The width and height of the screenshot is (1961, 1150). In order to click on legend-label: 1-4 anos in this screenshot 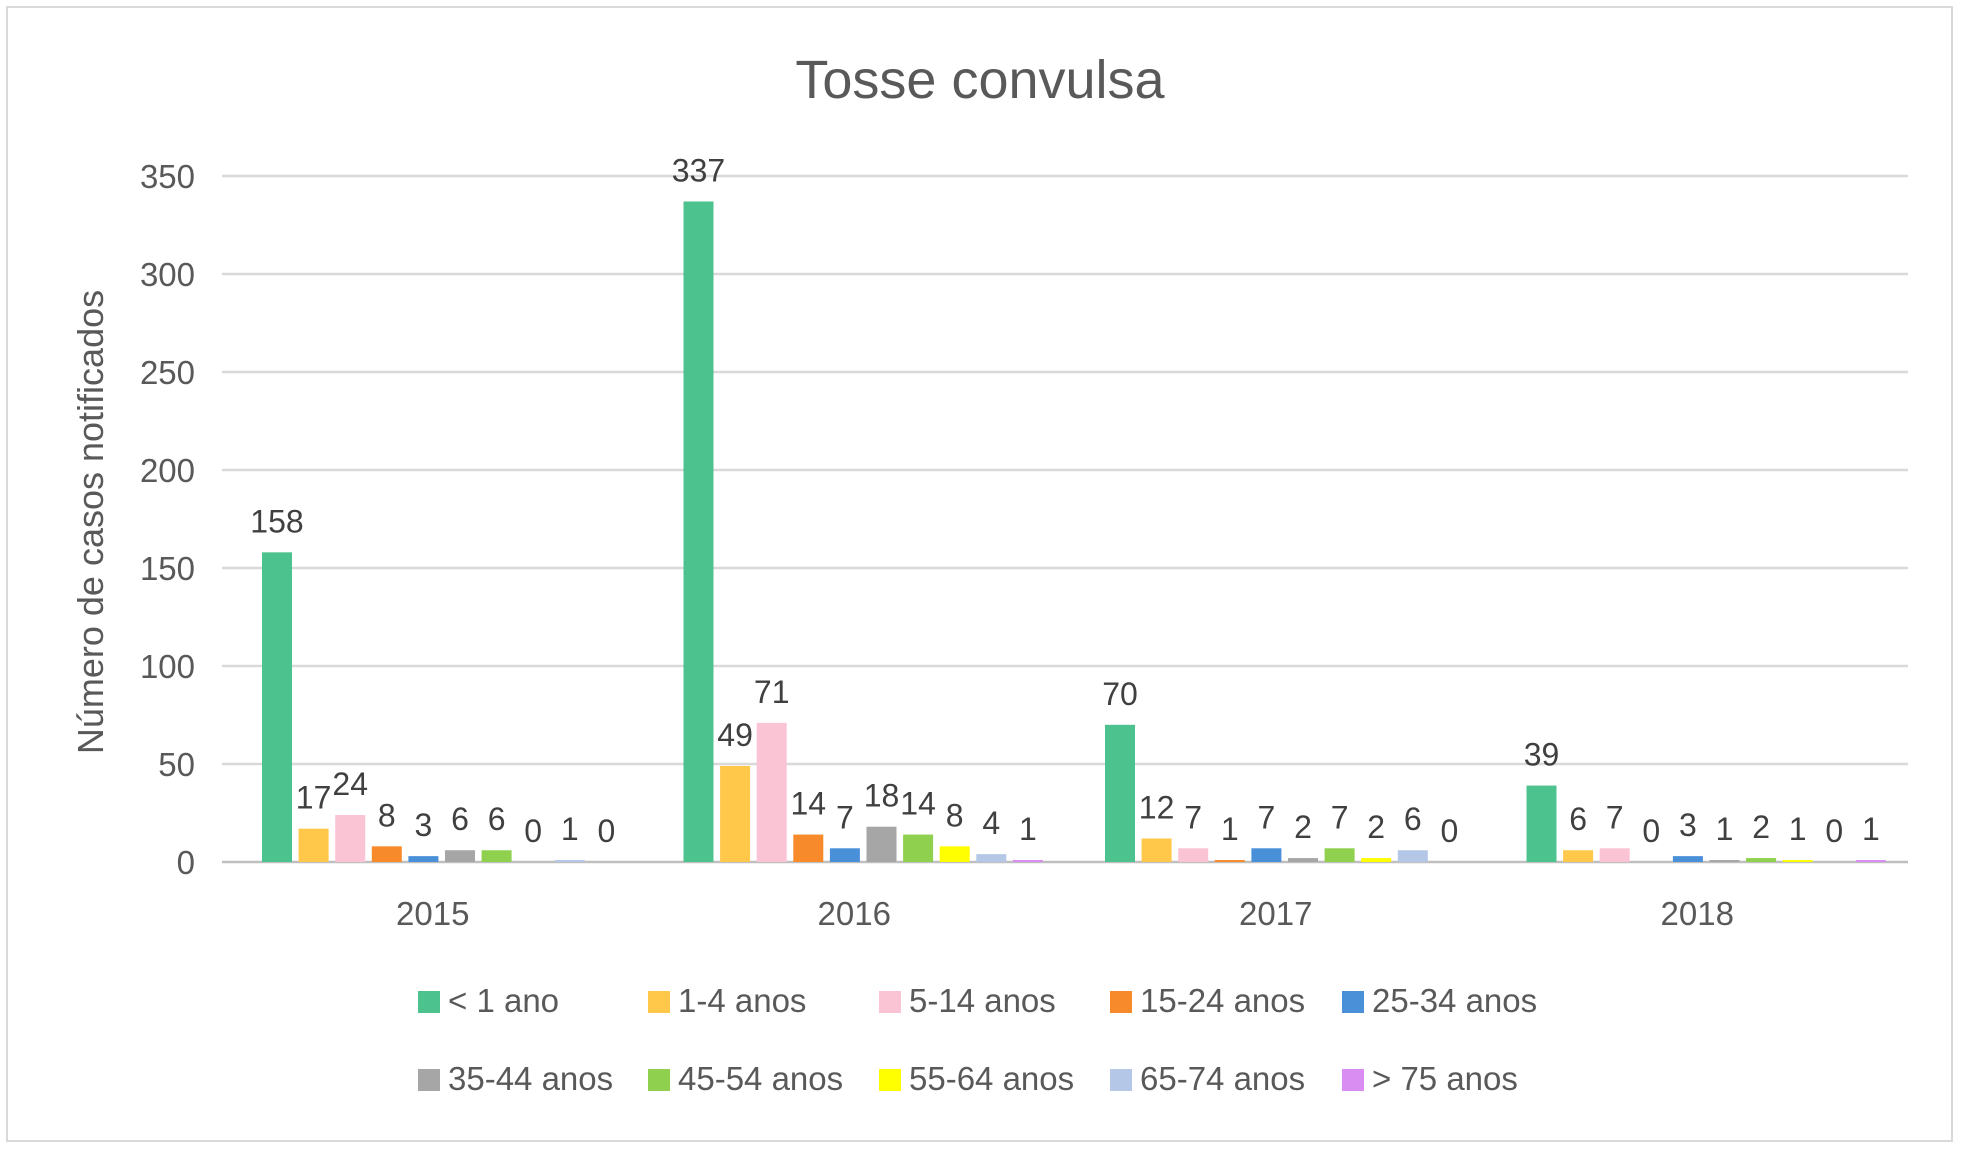, I will do `click(742, 1000)`.